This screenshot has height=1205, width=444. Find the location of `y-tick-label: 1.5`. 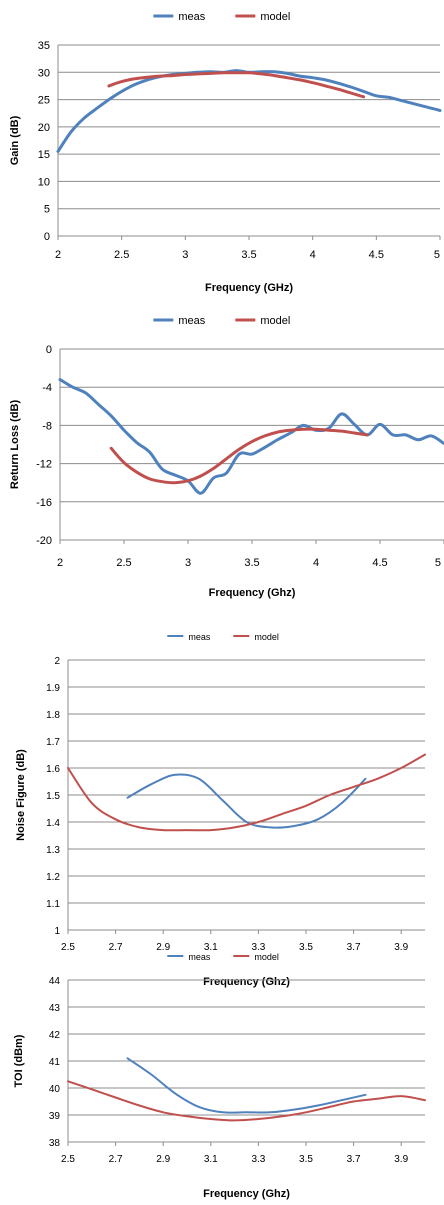

y-tick-label: 1.5 is located at coordinates (53, 796).